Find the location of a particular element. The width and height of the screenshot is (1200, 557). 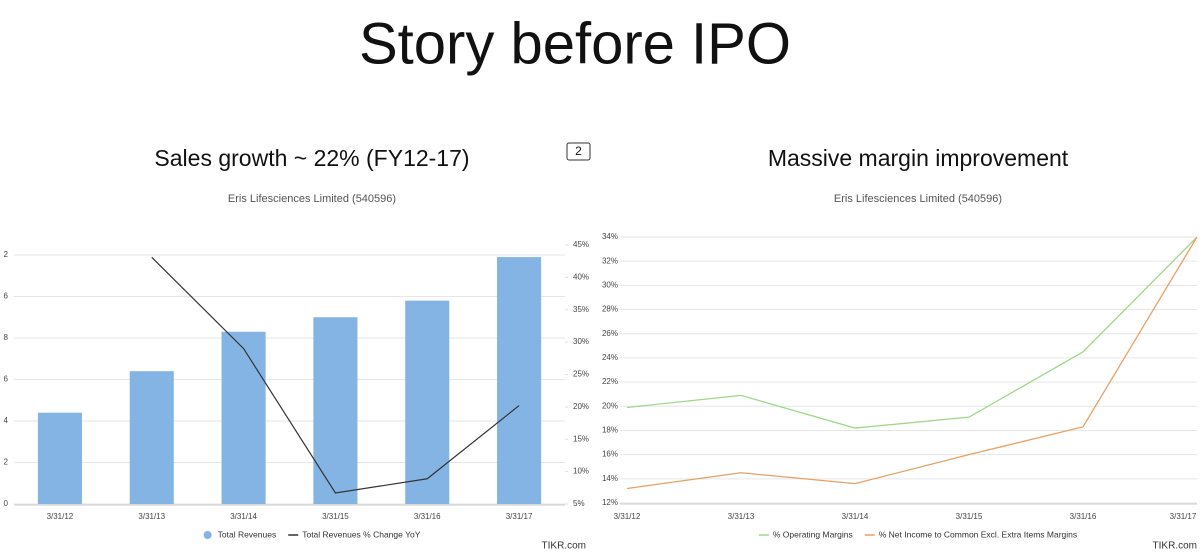

legend-label: Total Revenues % Change YoY is located at coordinates (361, 534).